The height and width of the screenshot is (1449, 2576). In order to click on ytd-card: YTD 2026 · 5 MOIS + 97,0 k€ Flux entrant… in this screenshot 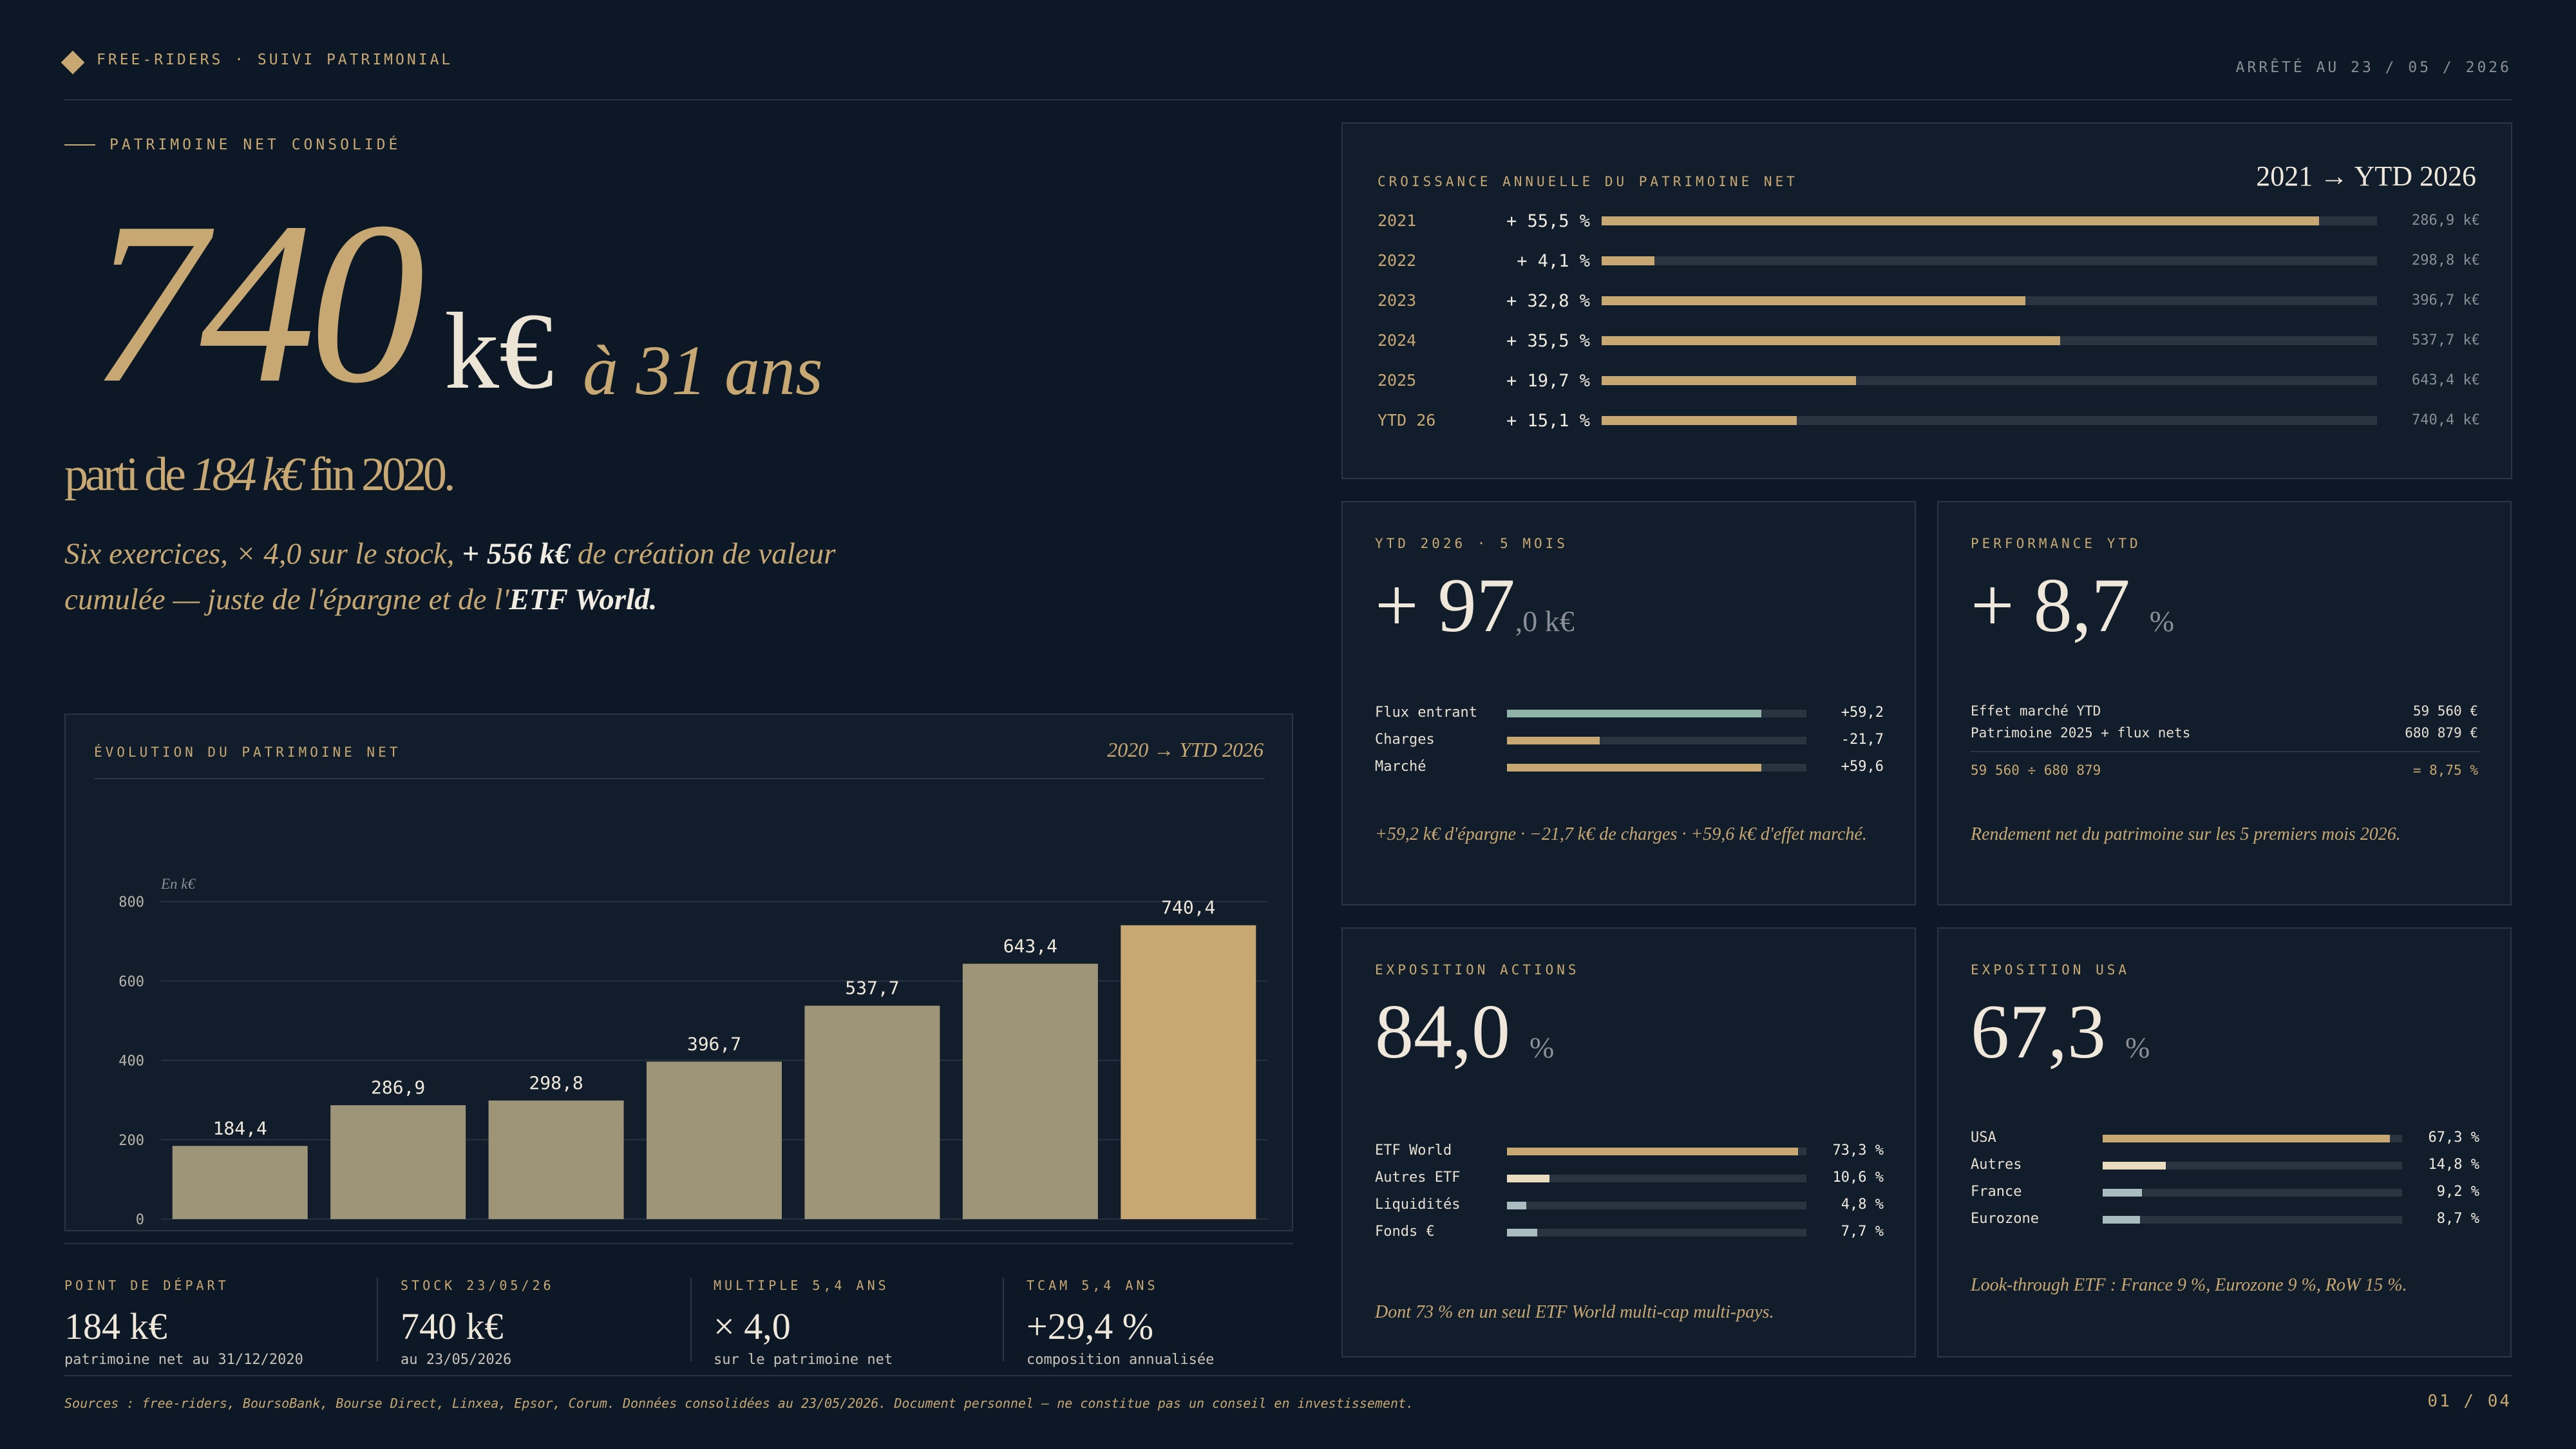, I will do `click(1628, 703)`.